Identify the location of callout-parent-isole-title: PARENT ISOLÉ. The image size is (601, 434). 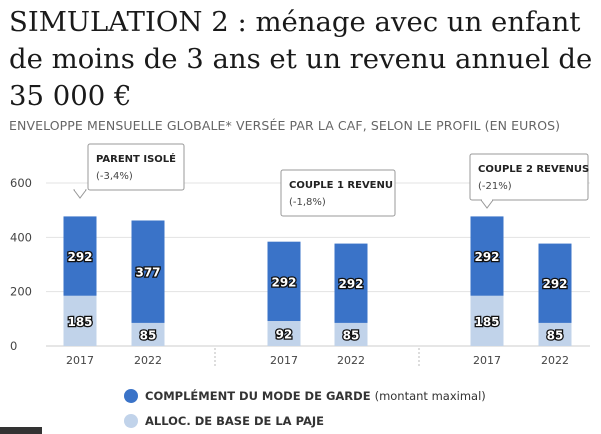
(136, 158).